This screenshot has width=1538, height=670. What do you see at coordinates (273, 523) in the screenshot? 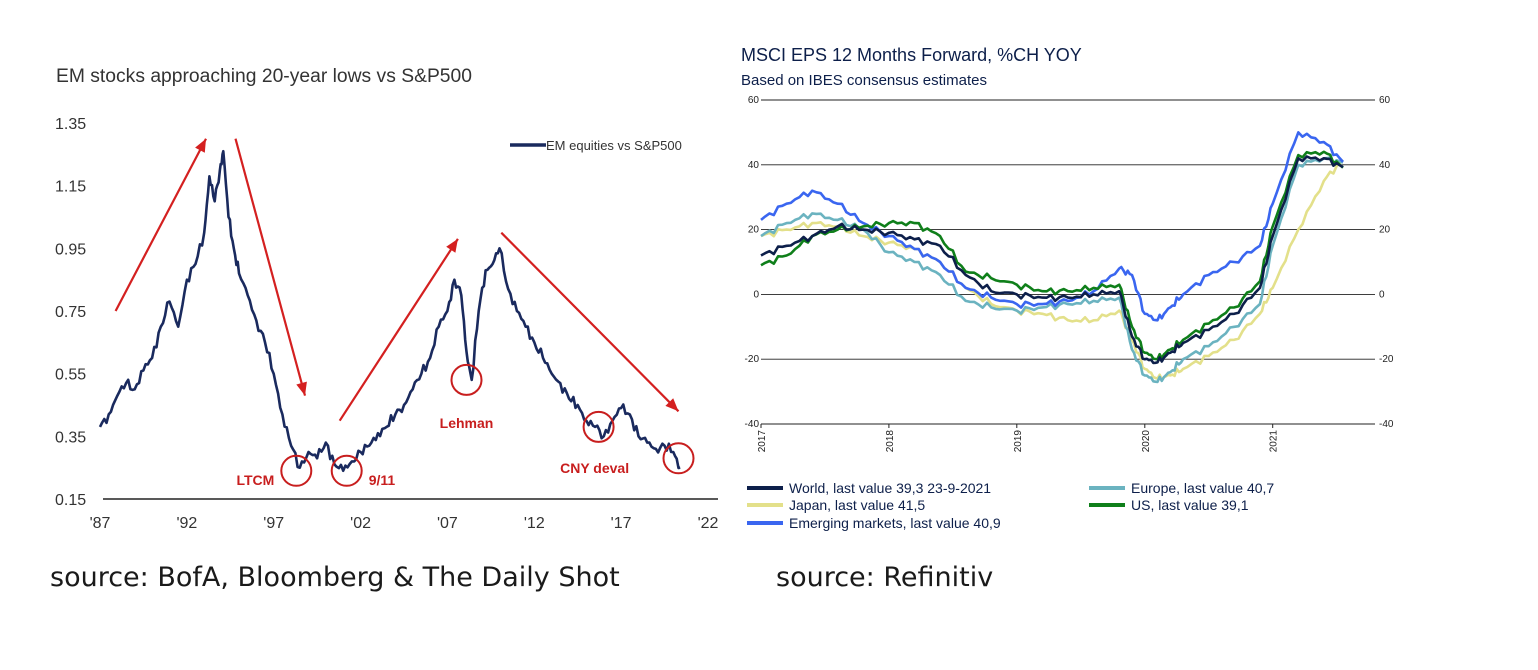
I see `x-tick-label: '97` at bounding box center [273, 523].